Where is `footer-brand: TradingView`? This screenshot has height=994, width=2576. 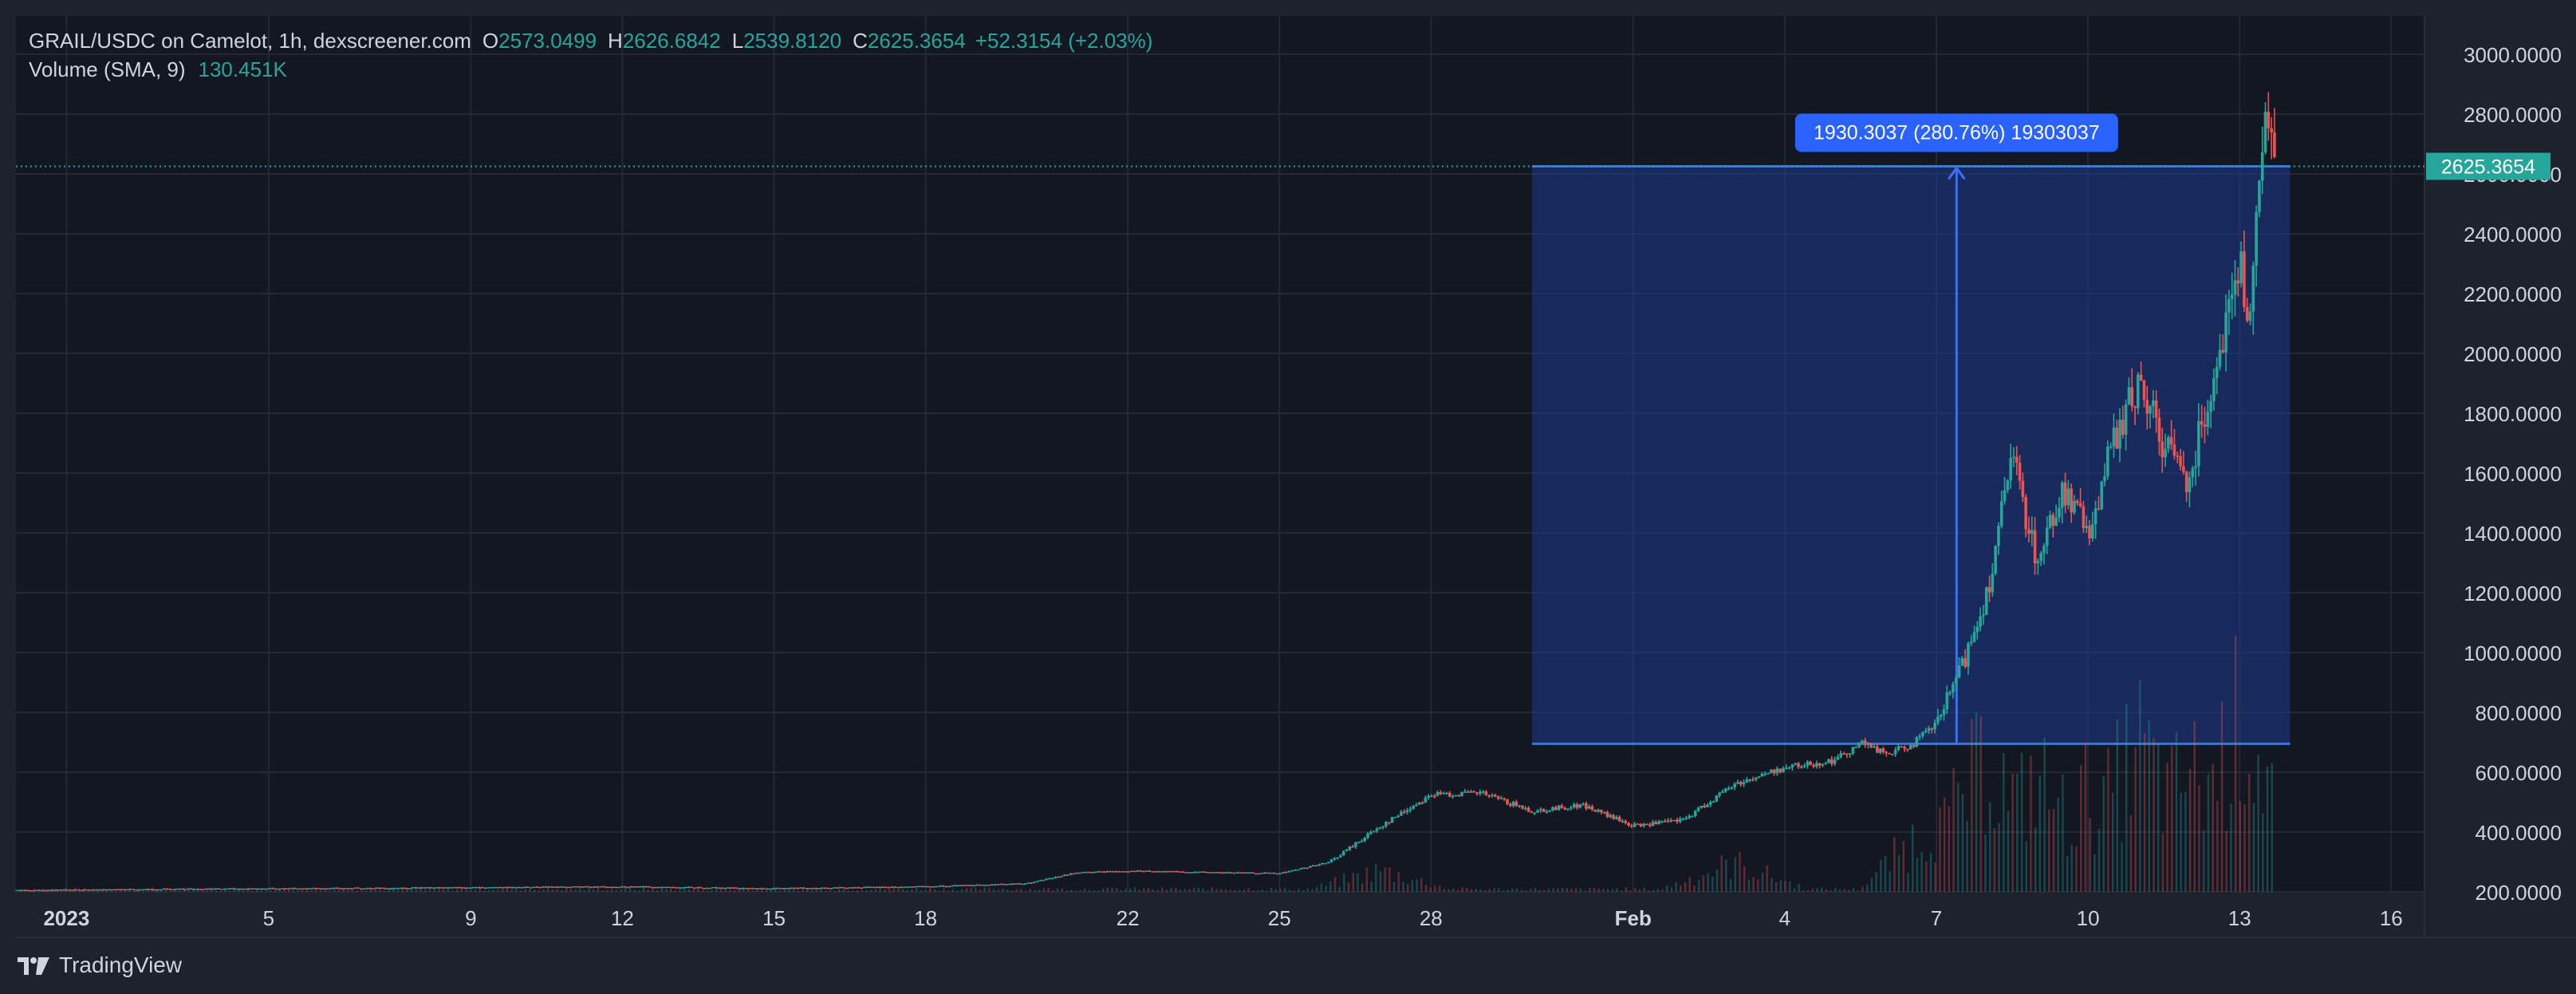
footer-brand: TradingView is located at coordinates (99, 965).